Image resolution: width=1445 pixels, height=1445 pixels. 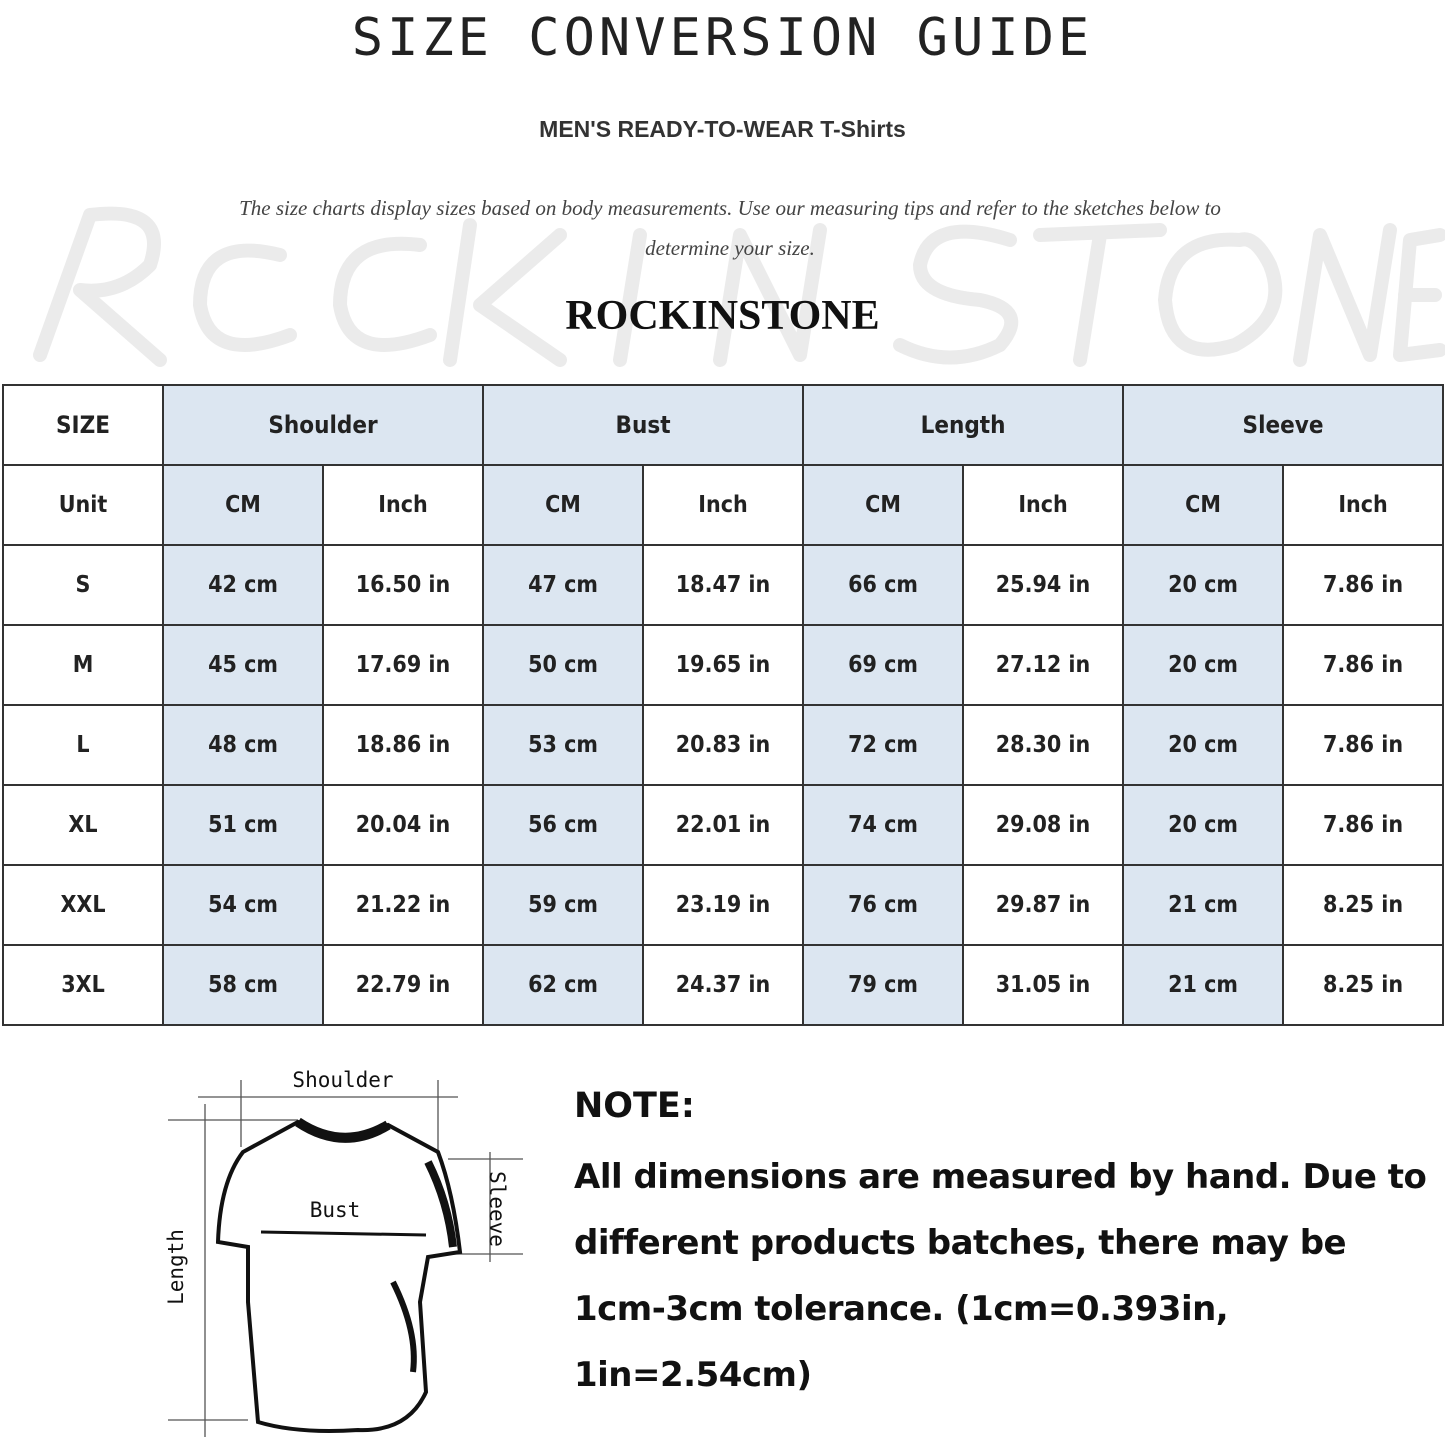 What do you see at coordinates (243, 745) in the screenshot?
I see `cm-value-cell: 48 cm` at bounding box center [243, 745].